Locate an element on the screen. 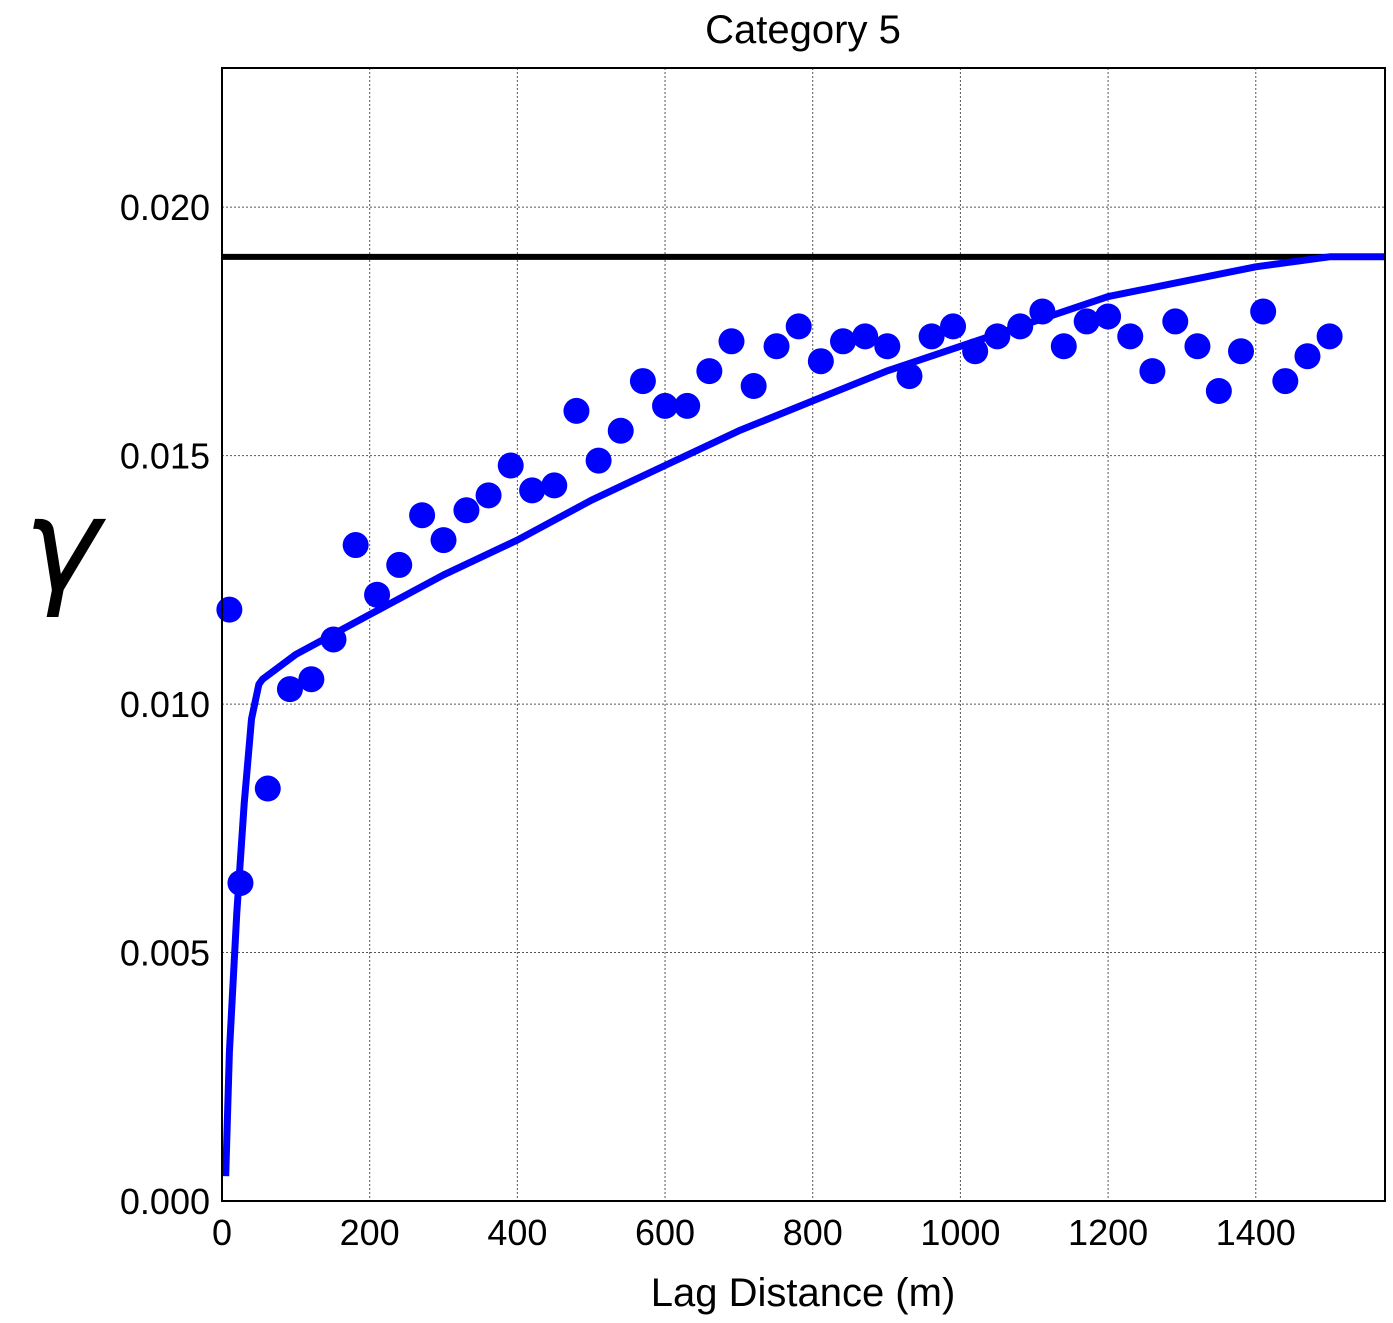  y-tick-label: 0.015 is located at coordinates (165, 456).